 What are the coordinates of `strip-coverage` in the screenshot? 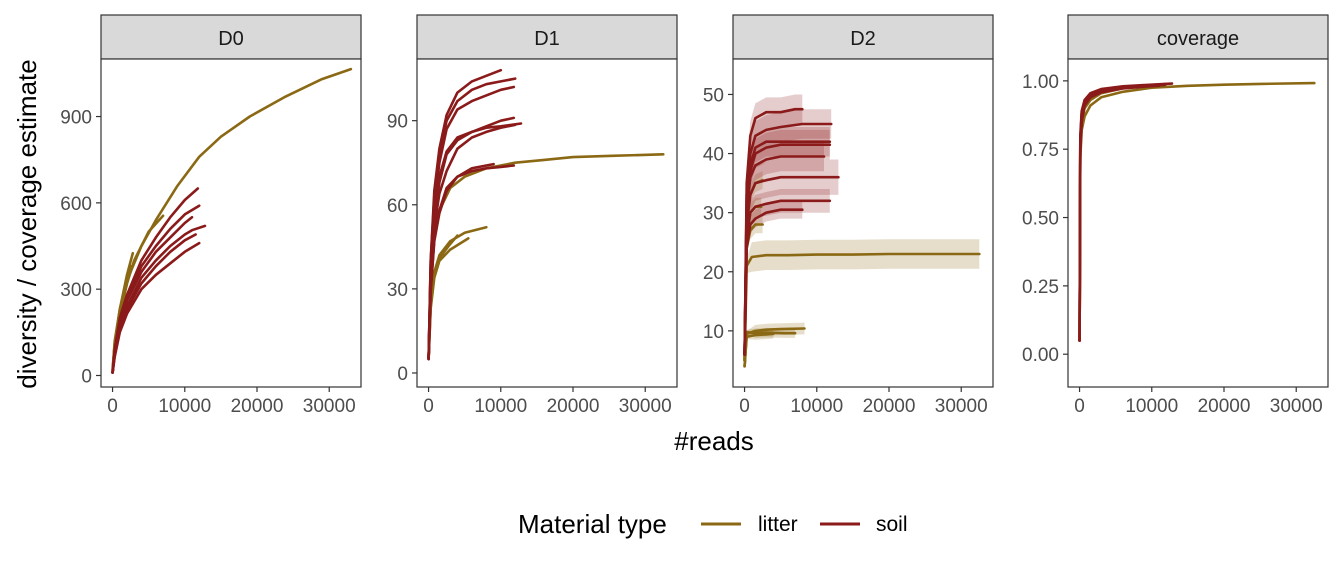 It's located at (1198, 37).